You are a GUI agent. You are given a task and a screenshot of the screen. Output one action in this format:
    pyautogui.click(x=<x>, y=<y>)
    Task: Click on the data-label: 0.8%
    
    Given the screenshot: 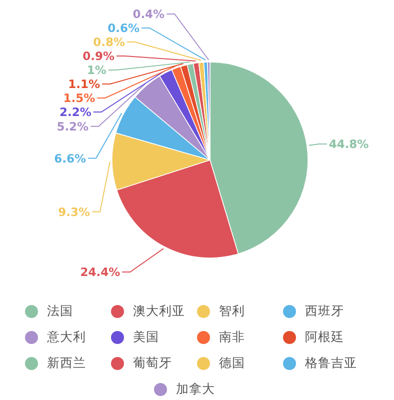 What is the action you would take?
    pyautogui.click(x=109, y=42)
    